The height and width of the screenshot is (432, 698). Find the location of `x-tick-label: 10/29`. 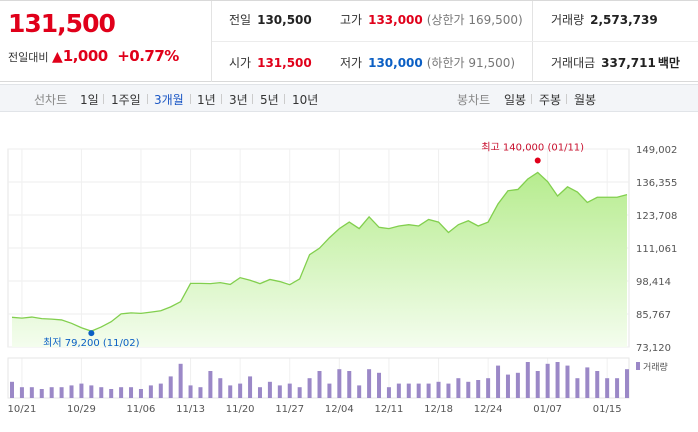

x-tick-label: 10/29 is located at coordinates (81, 409).